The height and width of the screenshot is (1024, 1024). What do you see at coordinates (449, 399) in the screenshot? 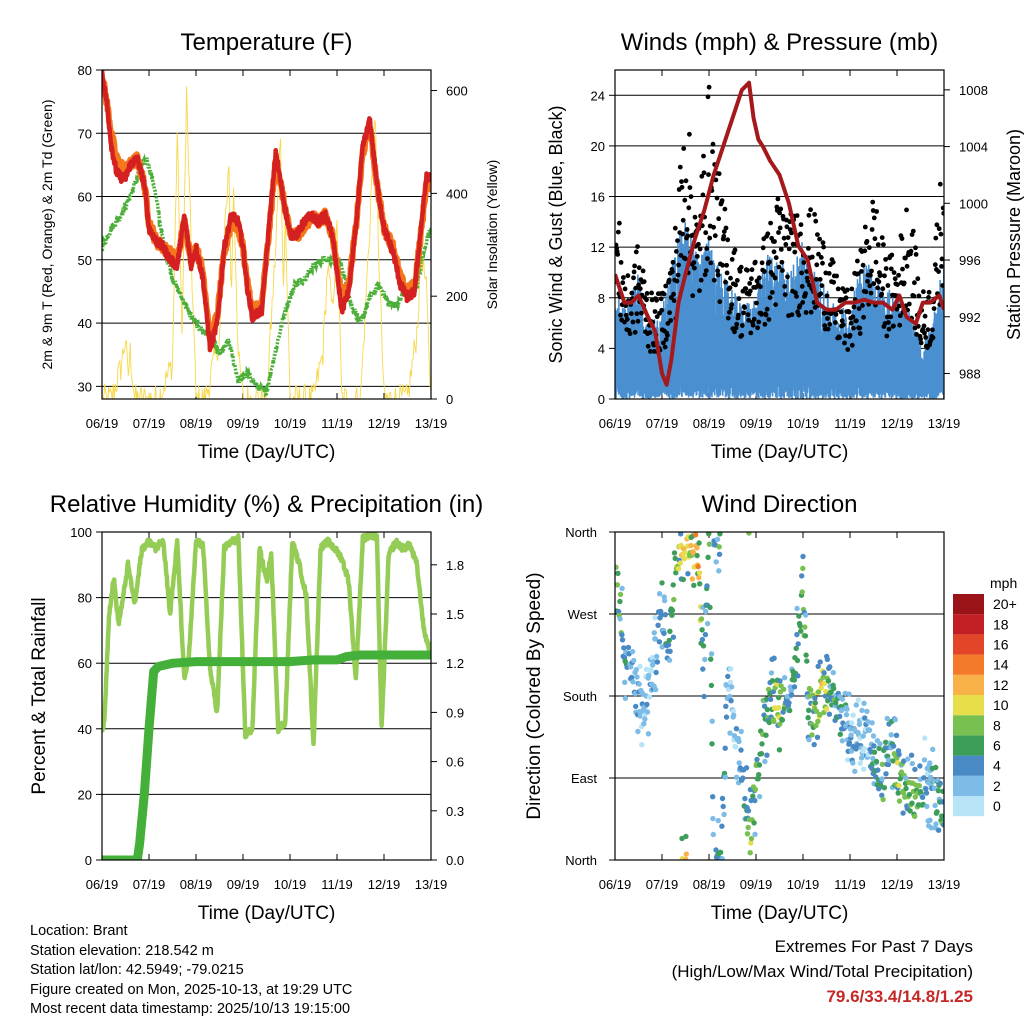
I see `y2-tick-label: 0` at bounding box center [449, 399].